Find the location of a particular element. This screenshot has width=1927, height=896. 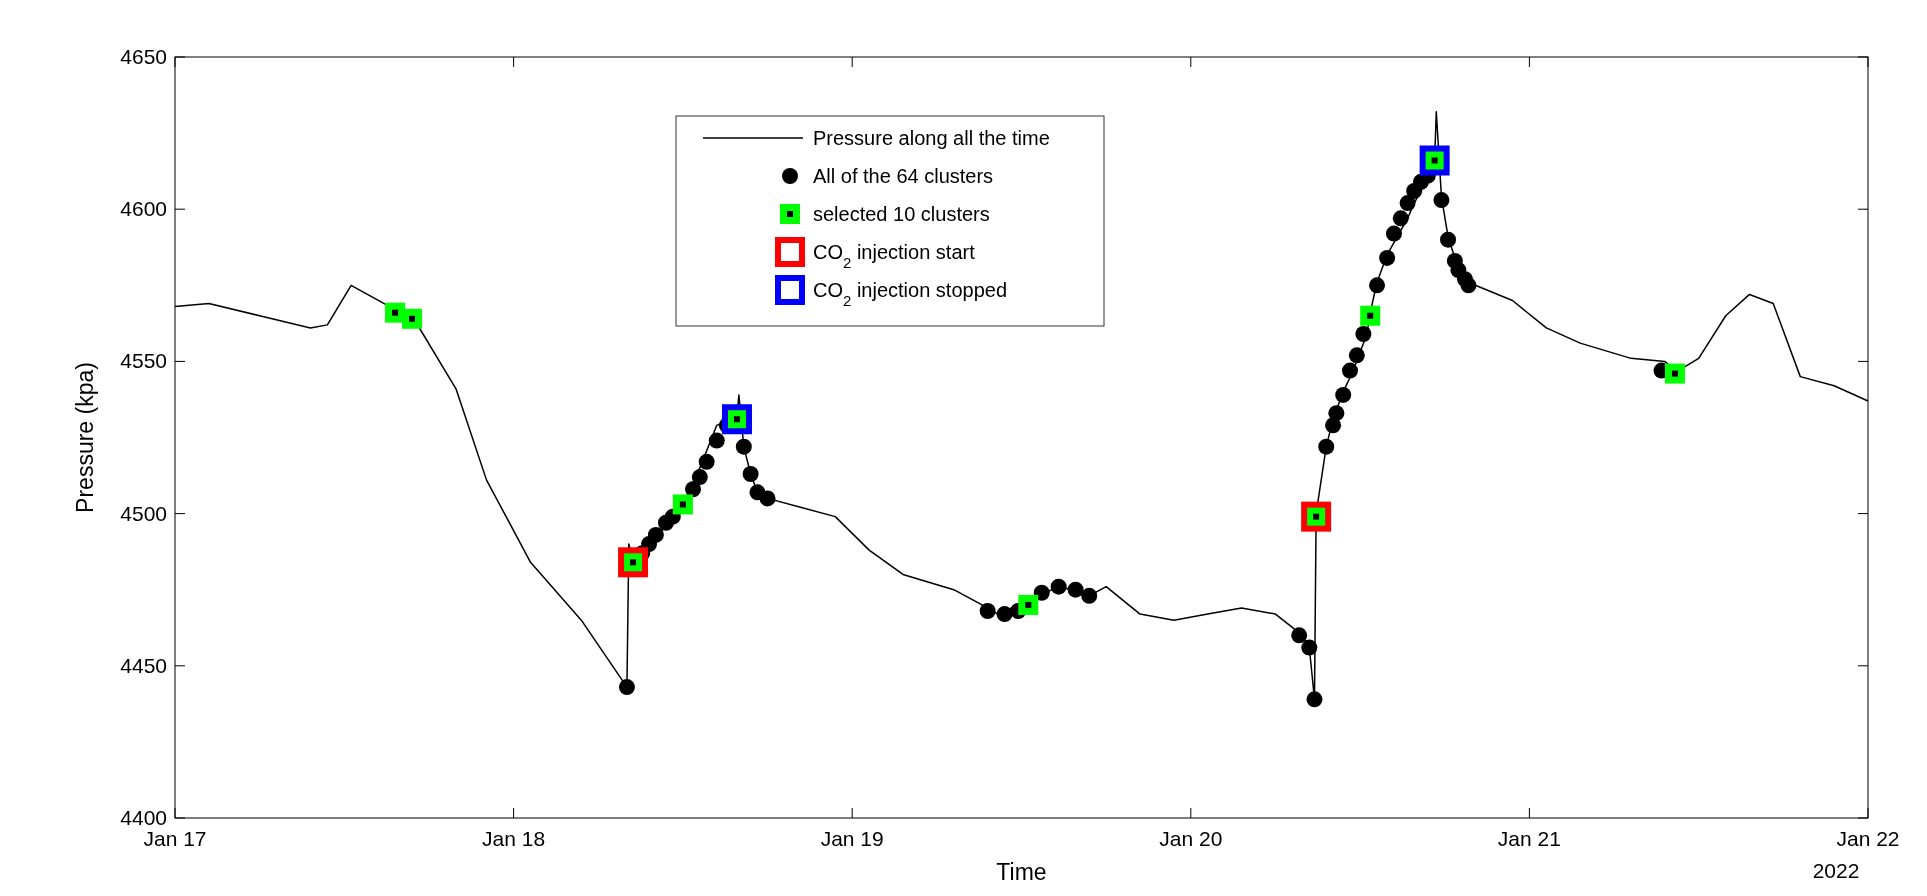

x-tick-label: Jan 18 is located at coordinates (514, 838).